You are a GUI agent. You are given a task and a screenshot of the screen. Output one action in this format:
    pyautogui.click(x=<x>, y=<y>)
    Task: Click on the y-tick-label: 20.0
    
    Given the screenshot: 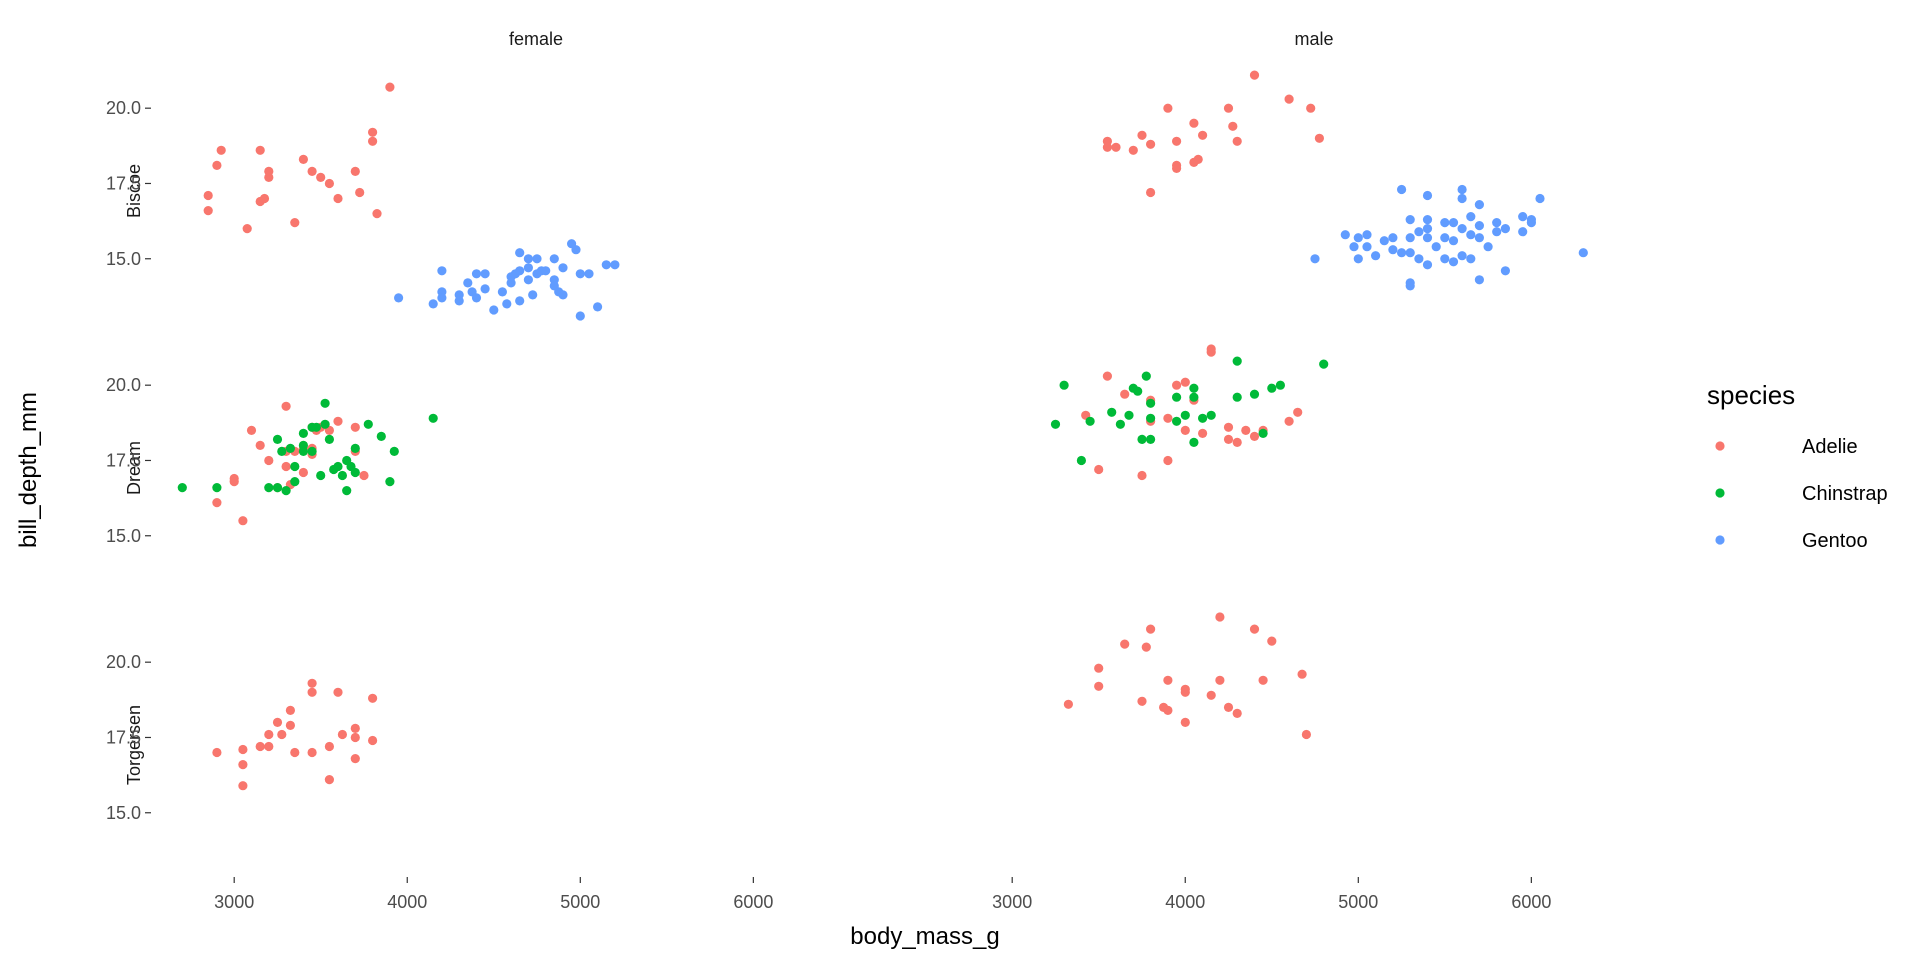 What is the action you would take?
    pyautogui.click(x=123, y=662)
    